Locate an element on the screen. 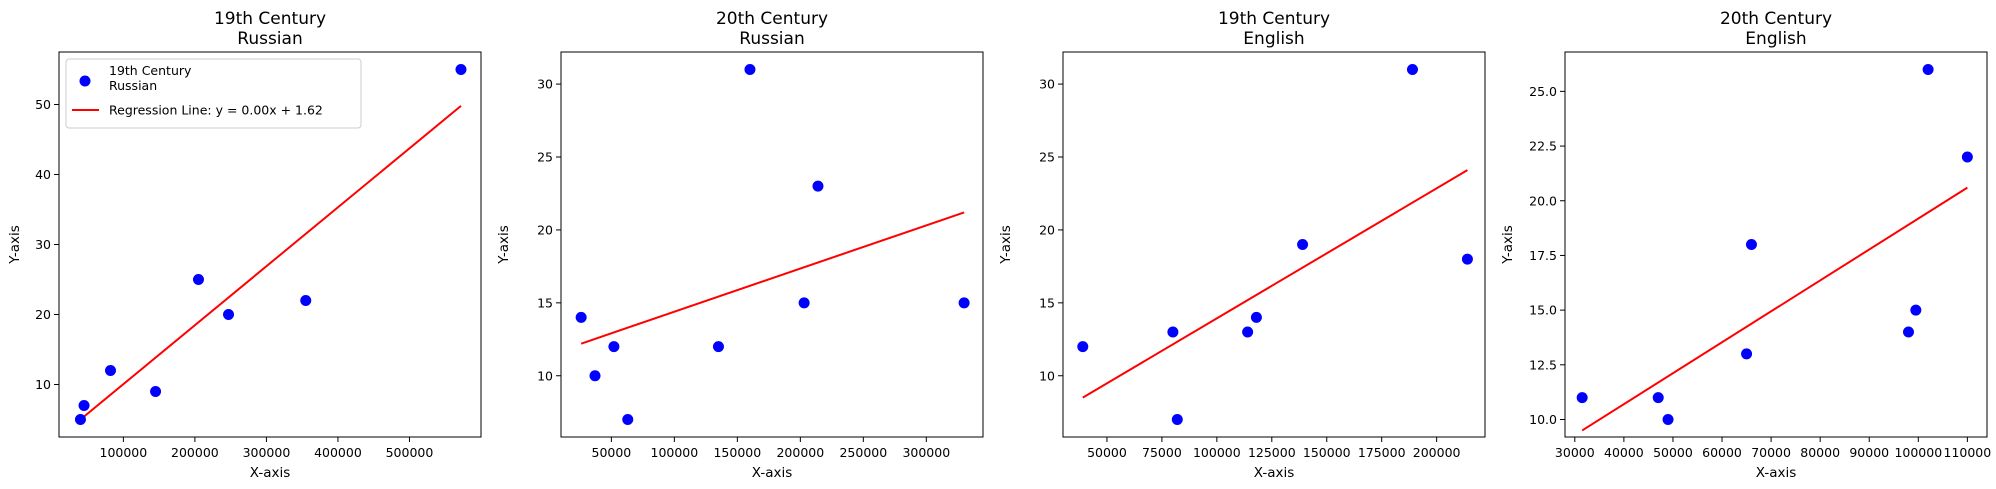 This screenshot has width=1996, height=489. y-tick-label: 10.0 is located at coordinates (1543, 419).